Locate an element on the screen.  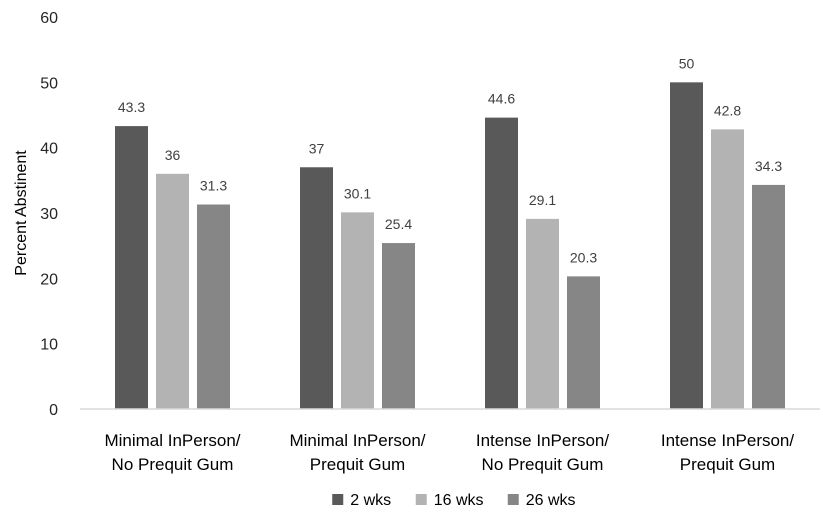
bar-3-2-wks is located at coordinates (501, 263).